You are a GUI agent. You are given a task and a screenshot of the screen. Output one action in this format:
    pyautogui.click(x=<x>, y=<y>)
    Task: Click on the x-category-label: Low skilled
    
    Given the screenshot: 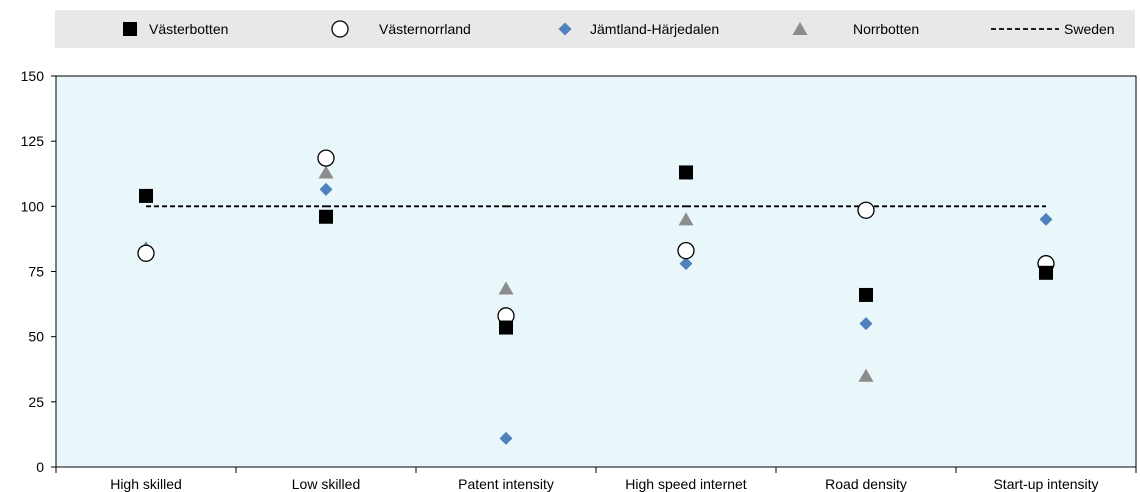 What is the action you would take?
    pyautogui.click(x=326, y=484)
    